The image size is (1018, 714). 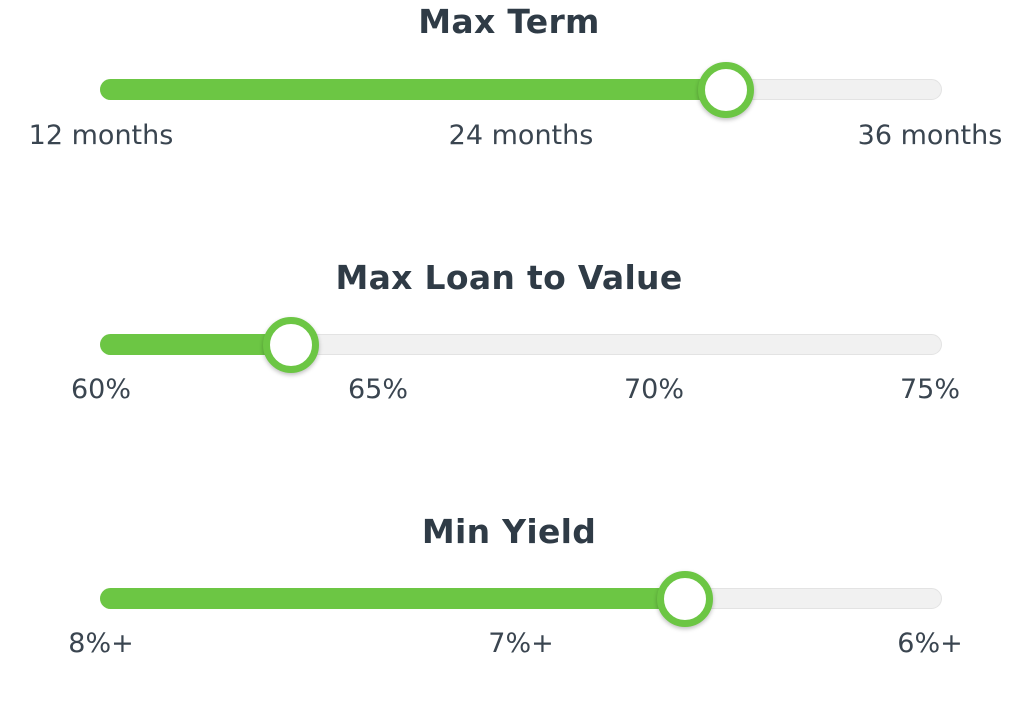 What do you see at coordinates (291, 345) in the screenshot?
I see `max-ltv-thumb` at bounding box center [291, 345].